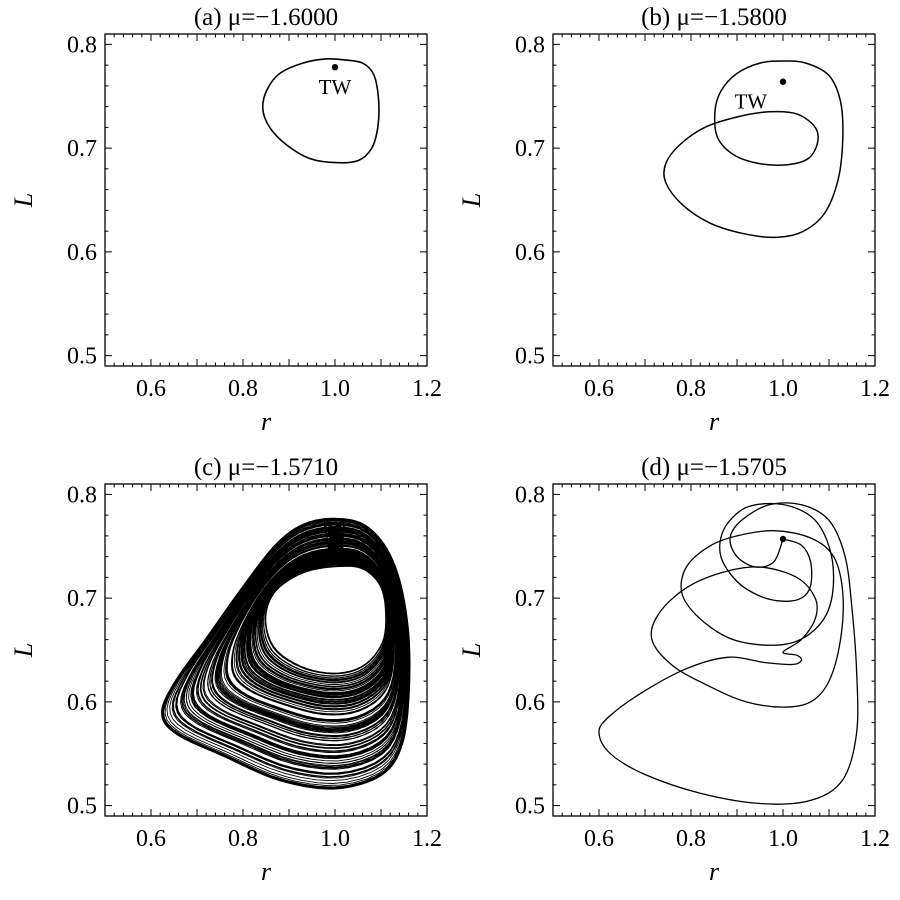 The image size is (900, 900). What do you see at coordinates (23, 650) in the screenshot?
I see `y-axis-label-c: L` at bounding box center [23, 650].